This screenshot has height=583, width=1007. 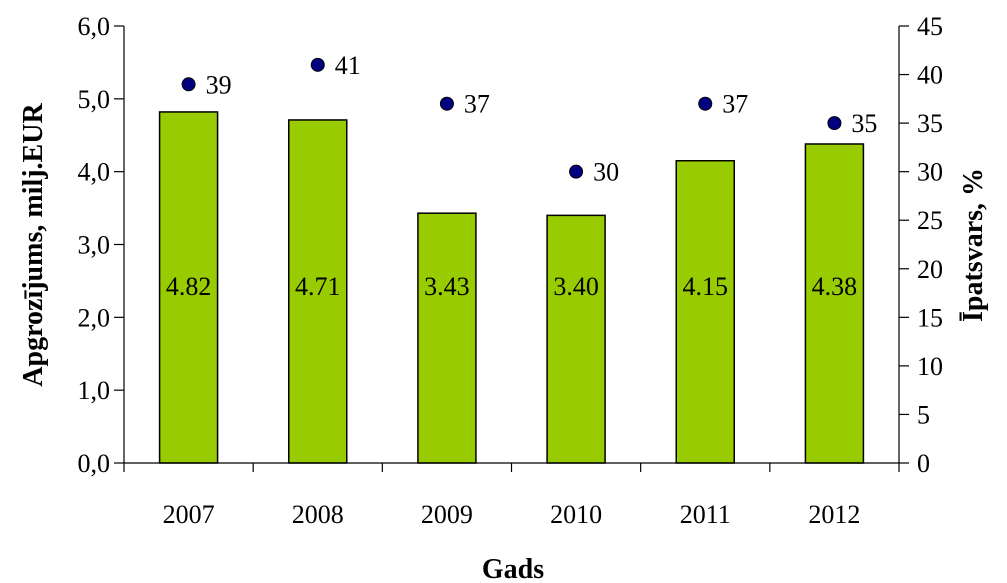 I want to click on x-axis-title: Gads, so click(x=513, y=568).